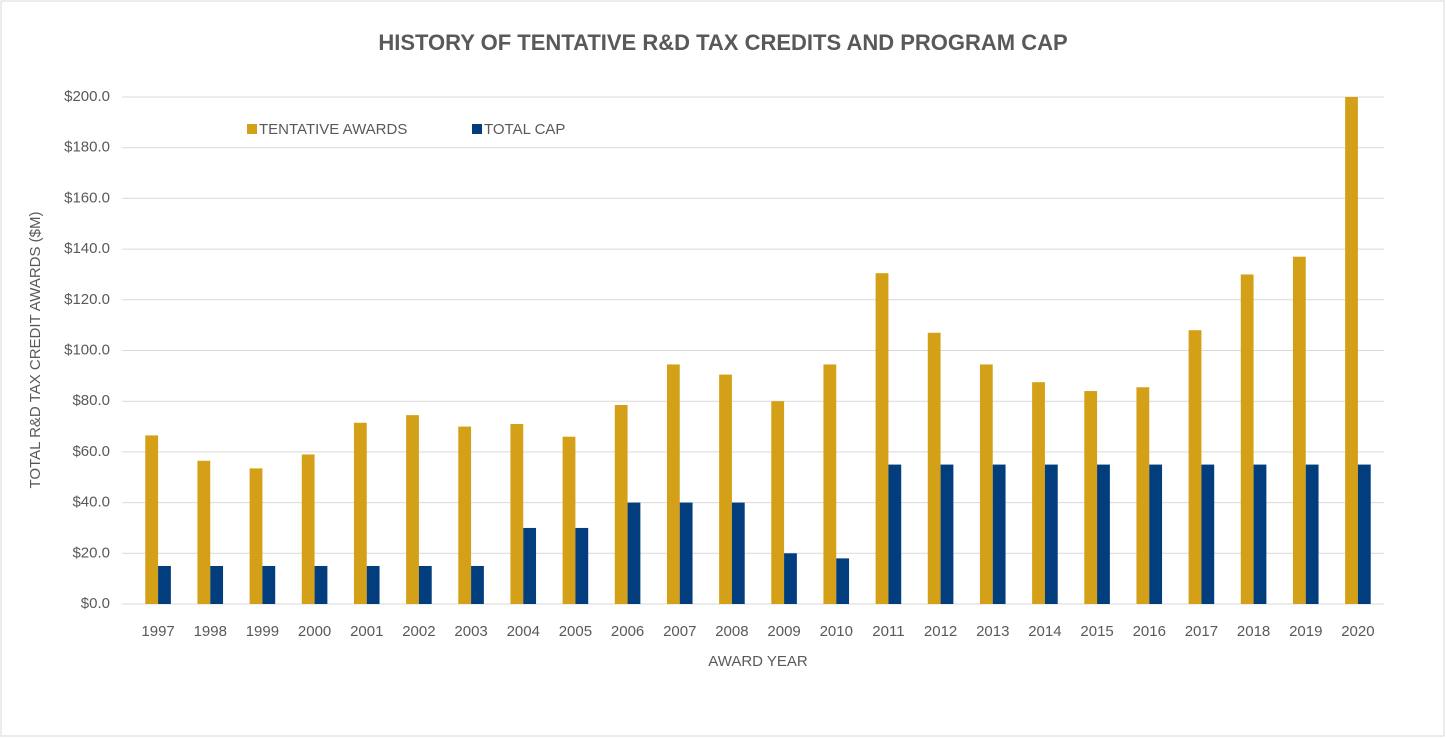 Image resolution: width=1446 pixels, height=738 pixels. What do you see at coordinates (35, 350) in the screenshot?
I see `y-axis-label: TOTAL R&D TAX CREDIT AWARDS ($M)` at bounding box center [35, 350].